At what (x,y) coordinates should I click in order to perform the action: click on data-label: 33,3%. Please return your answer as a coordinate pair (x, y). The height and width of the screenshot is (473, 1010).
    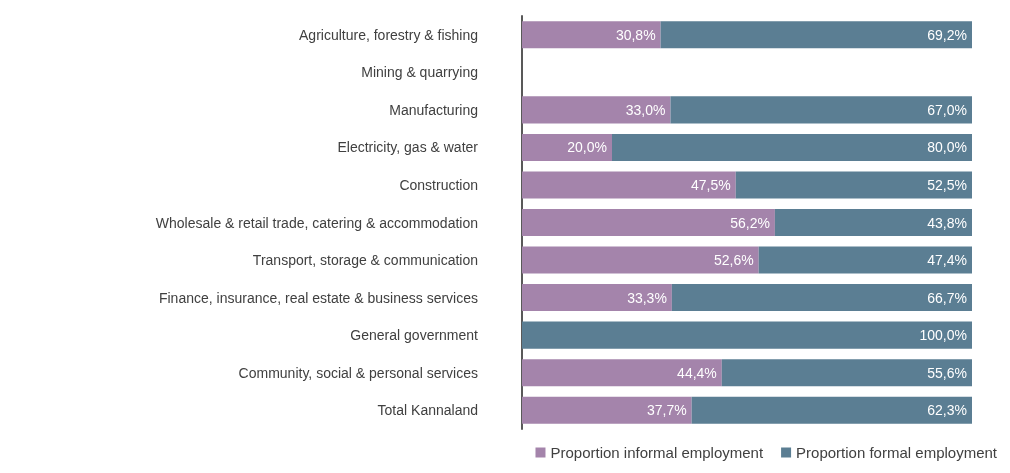
    Looking at the image, I should click on (647, 297).